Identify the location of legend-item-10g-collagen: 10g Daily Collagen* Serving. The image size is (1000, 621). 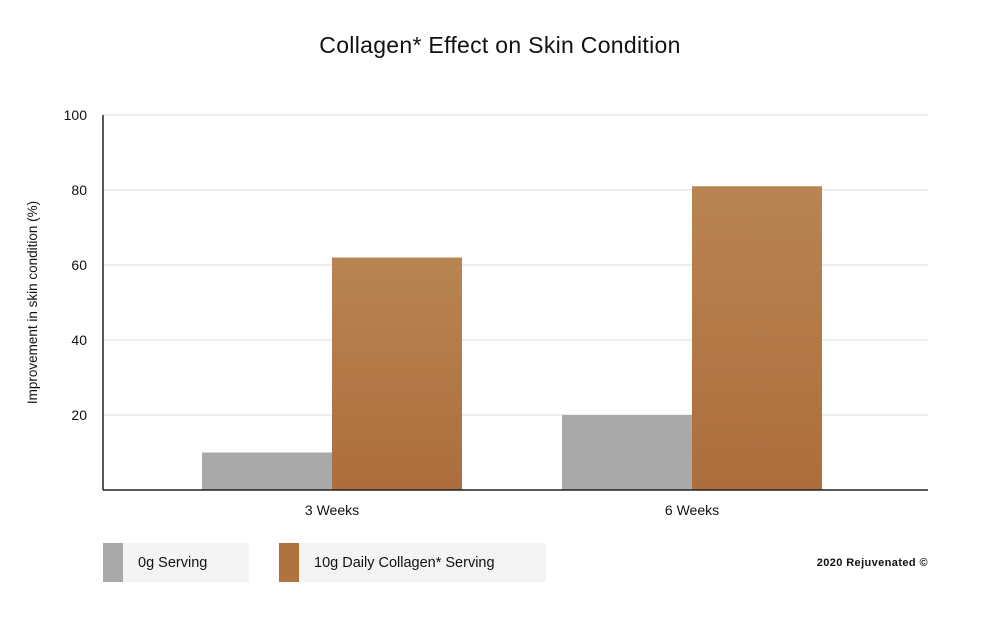
(412, 562).